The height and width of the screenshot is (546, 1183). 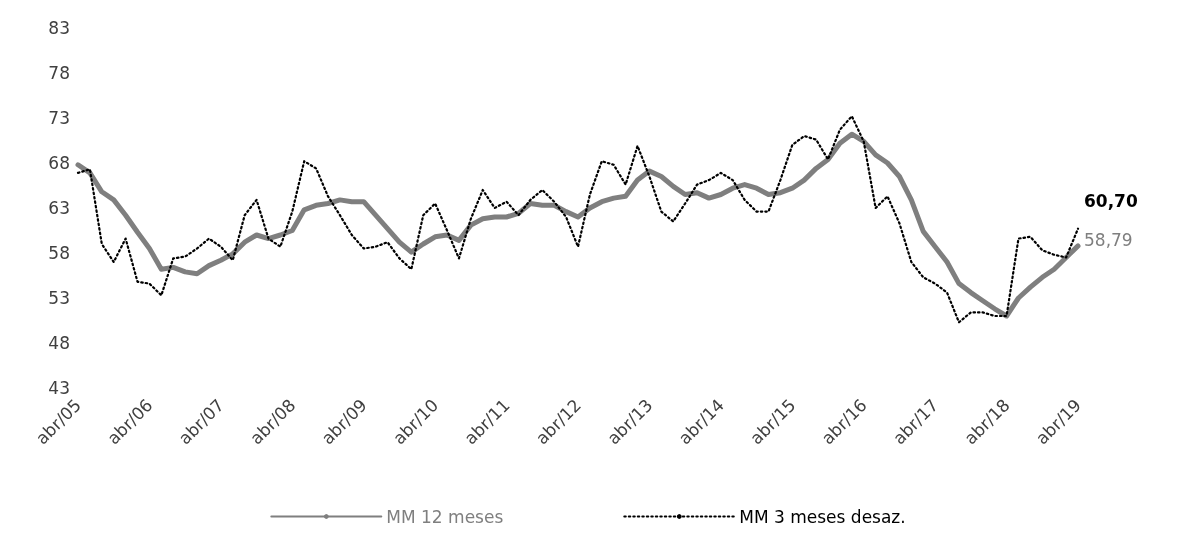 I want to click on y-tick-label: 73, so click(x=59, y=118).